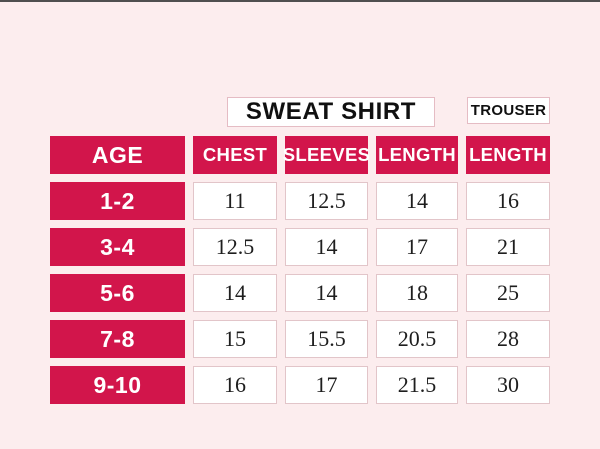  What do you see at coordinates (326, 155) in the screenshot?
I see `column-header-sleeves: SLEEVES` at bounding box center [326, 155].